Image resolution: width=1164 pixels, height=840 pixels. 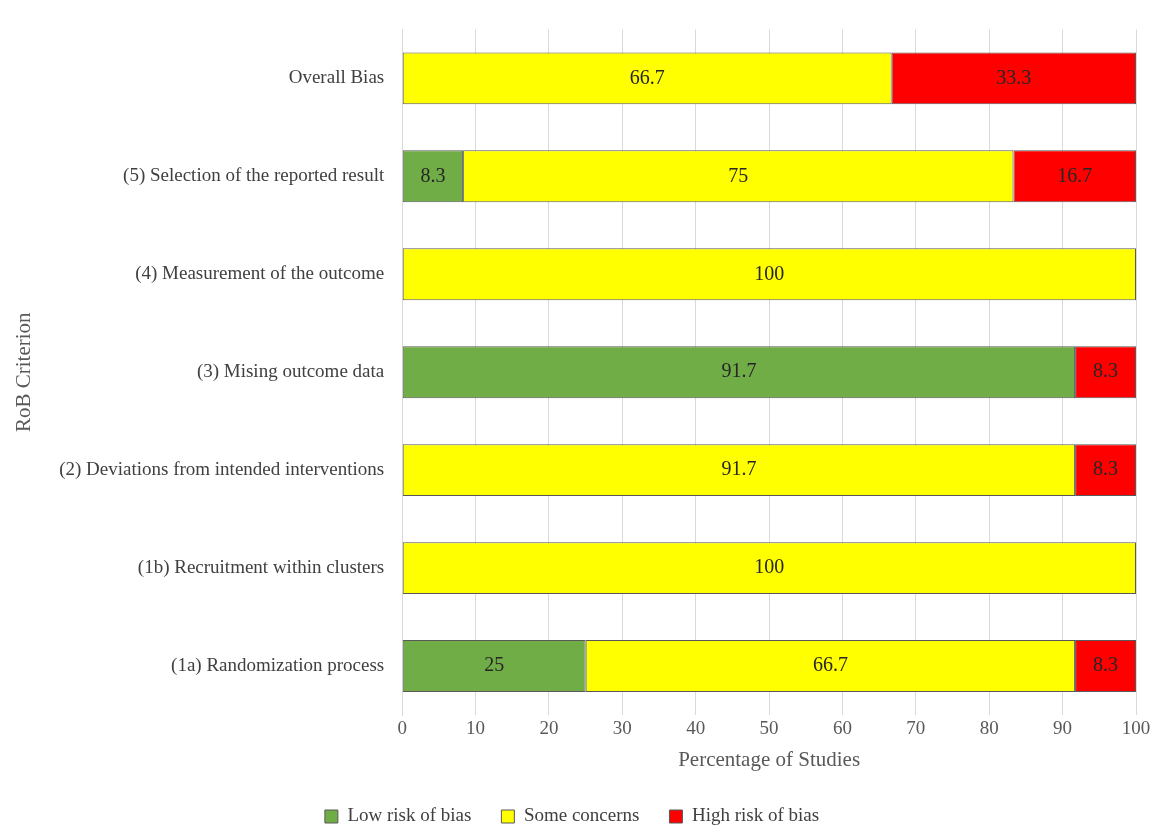 What do you see at coordinates (1075, 174) in the screenshot?
I see `data-label: 16.7` at bounding box center [1075, 174].